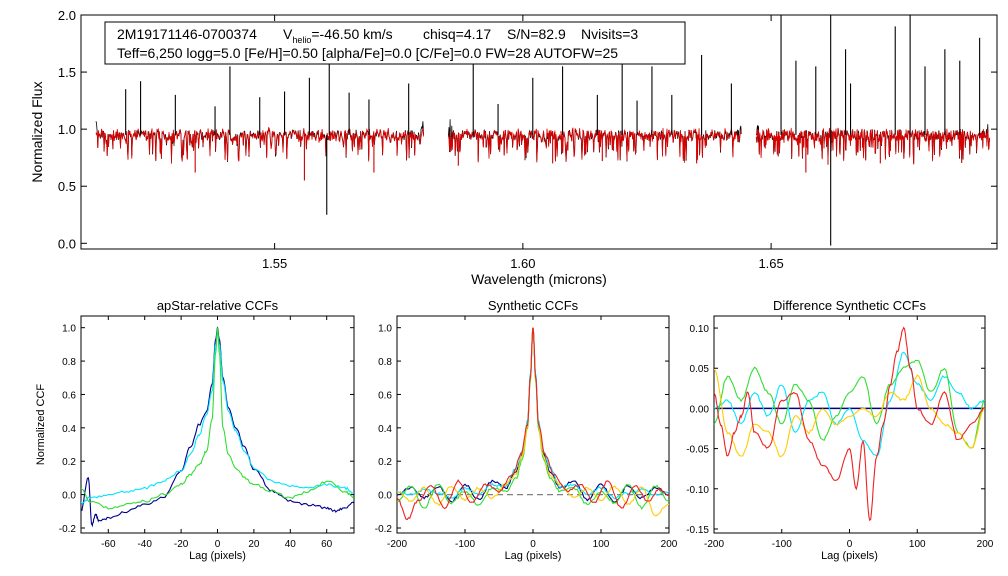  Describe the element at coordinates (849, 305) in the screenshot. I see `panel-title: Difference Synthetic CCFs` at that location.